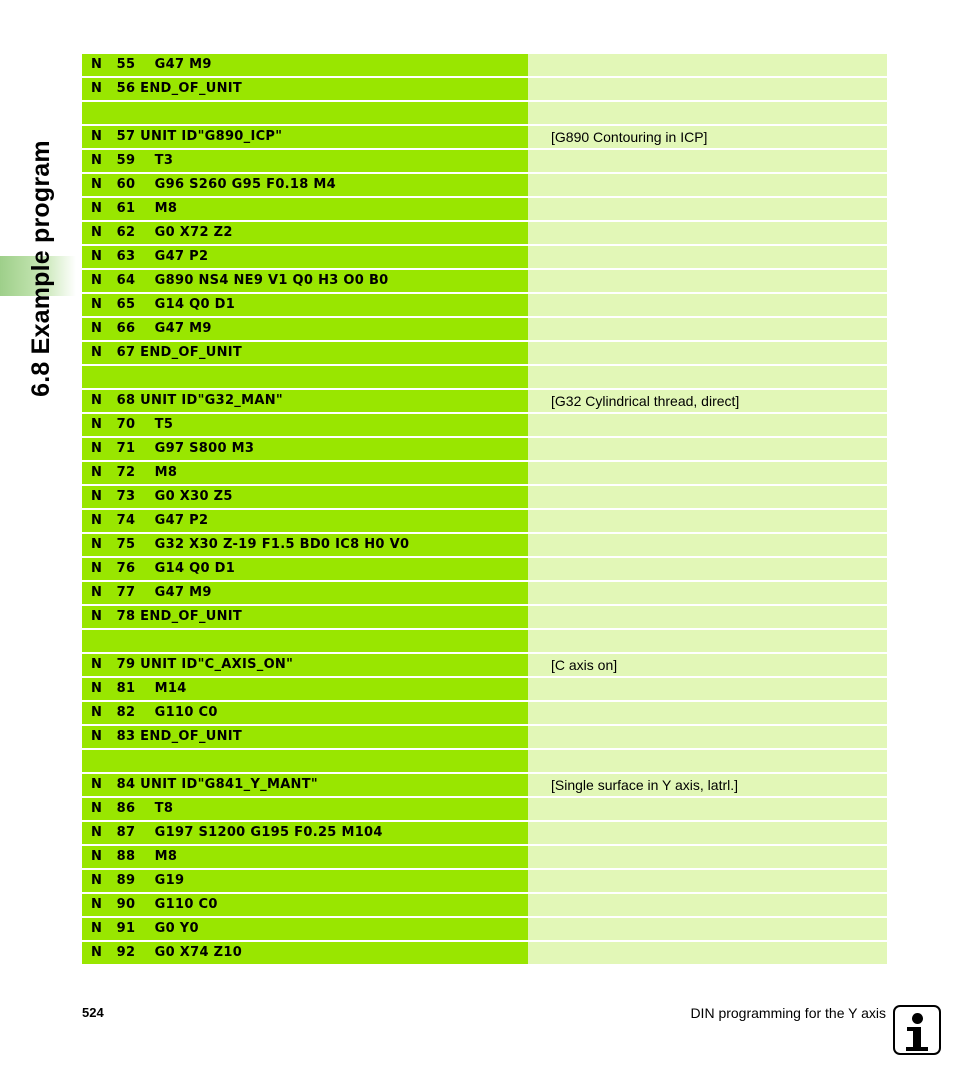  Describe the element at coordinates (305, 545) in the screenshot. I see `nc-code-cell: N 75 G32 X30 Z-19 F1.5 BD0 IC8 H0 V0` at that location.